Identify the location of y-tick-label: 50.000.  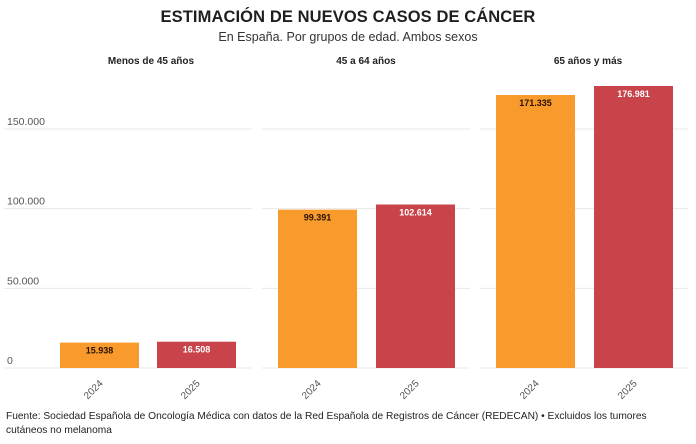
(23, 281).